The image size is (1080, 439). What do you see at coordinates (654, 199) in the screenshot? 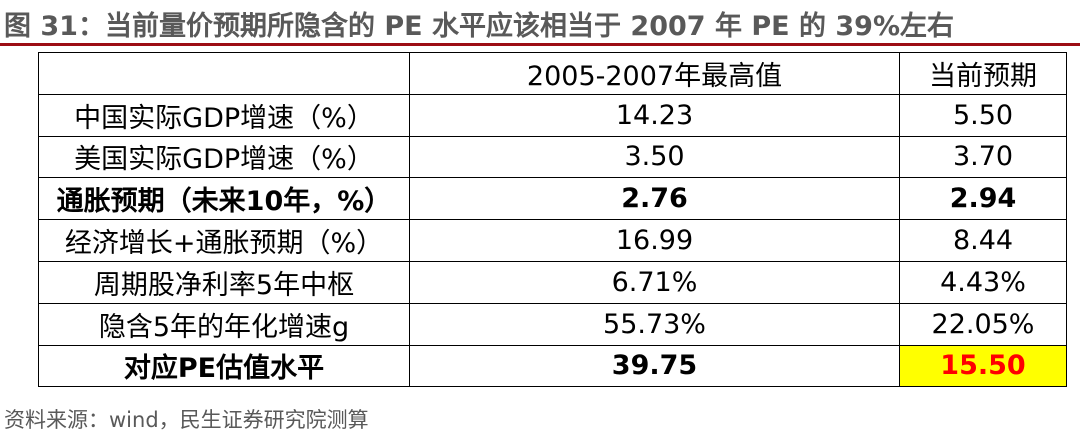
I see `cell-max-2005-2007: 2.76` at bounding box center [654, 199].